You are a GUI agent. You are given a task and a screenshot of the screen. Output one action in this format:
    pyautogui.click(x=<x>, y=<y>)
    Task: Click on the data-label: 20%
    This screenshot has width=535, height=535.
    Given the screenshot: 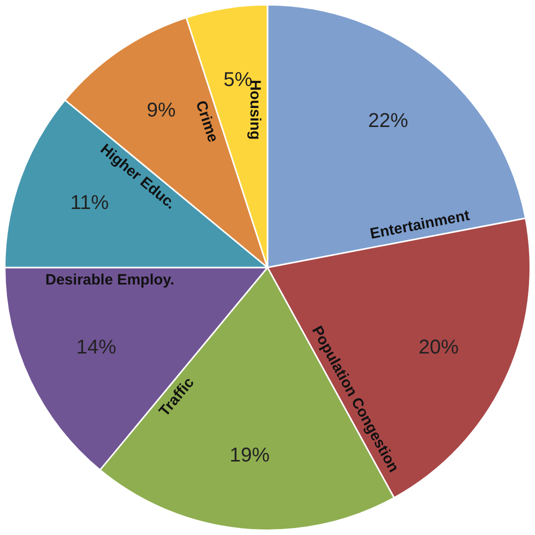 What is the action you would take?
    pyautogui.click(x=438, y=347)
    